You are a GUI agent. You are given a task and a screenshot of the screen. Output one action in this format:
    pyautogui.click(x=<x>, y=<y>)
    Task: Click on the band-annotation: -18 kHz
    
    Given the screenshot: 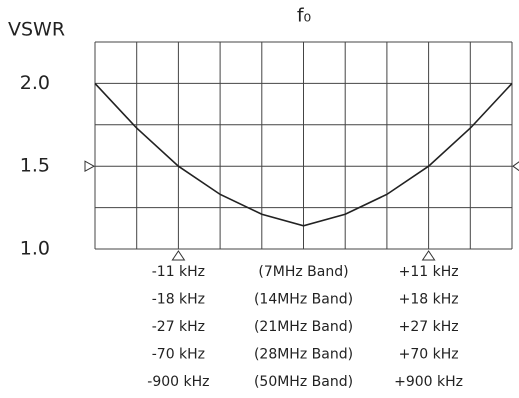 What is the action you would take?
    pyautogui.click(x=178, y=300)
    